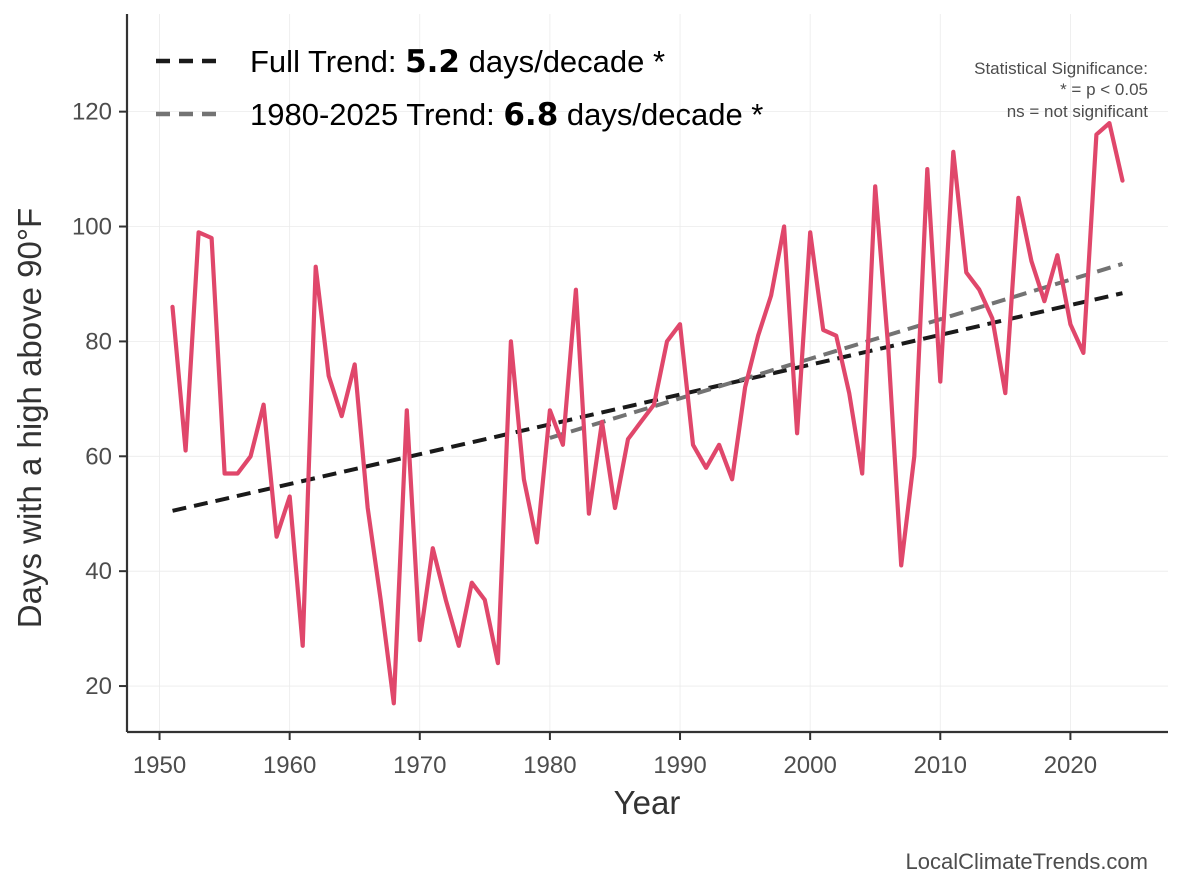 The width and height of the screenshot is (1184, 889). What do you see at coordinates (1104, 89) in the screenshot?
I see `significance-note-p-value: * = p < 0.05` at bounding box center [1104, 89].